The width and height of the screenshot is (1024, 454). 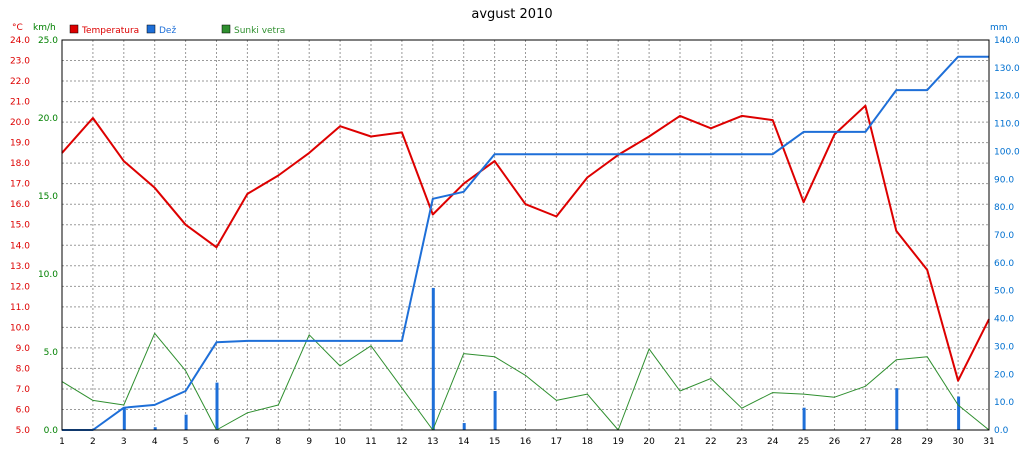 What do you see at coordinates (988, 442) in the screenshot?
I see `x-tick-label: 31` at bounding box center [988, 442].